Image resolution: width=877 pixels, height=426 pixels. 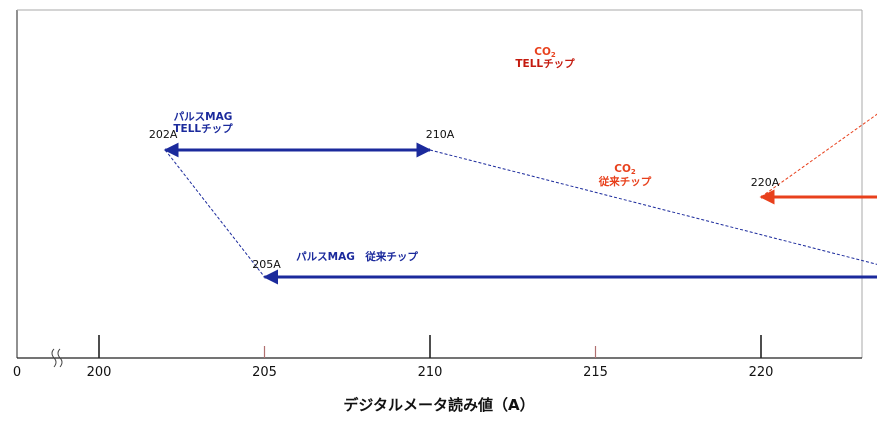 I want to click on series-label-pulse-conv-line-1: パルスMAG 従来チップ, so click(x=357, y=256).